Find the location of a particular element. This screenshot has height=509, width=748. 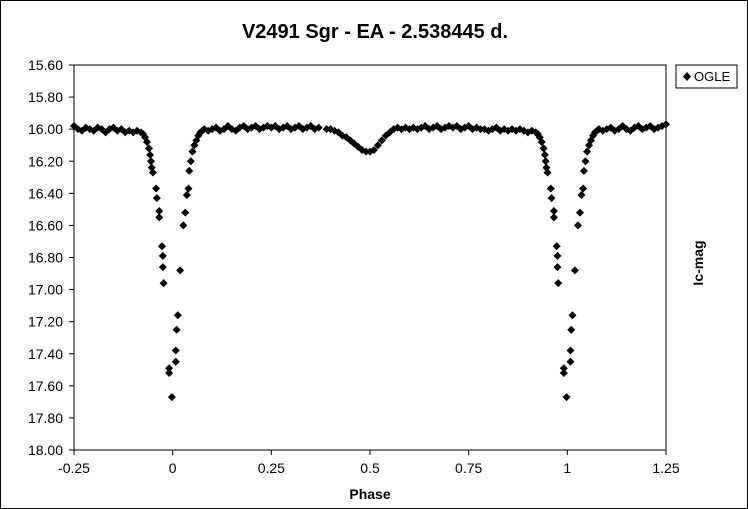

x-axis: -0.25 0 0.25 0.5 0.75 1 1.25 is located at coordinates (369, 463).